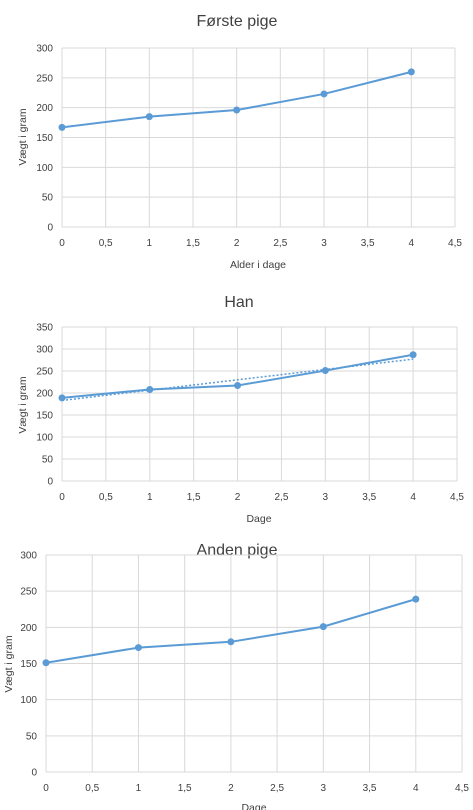  I want to click on trend-line, so click(237, 380).